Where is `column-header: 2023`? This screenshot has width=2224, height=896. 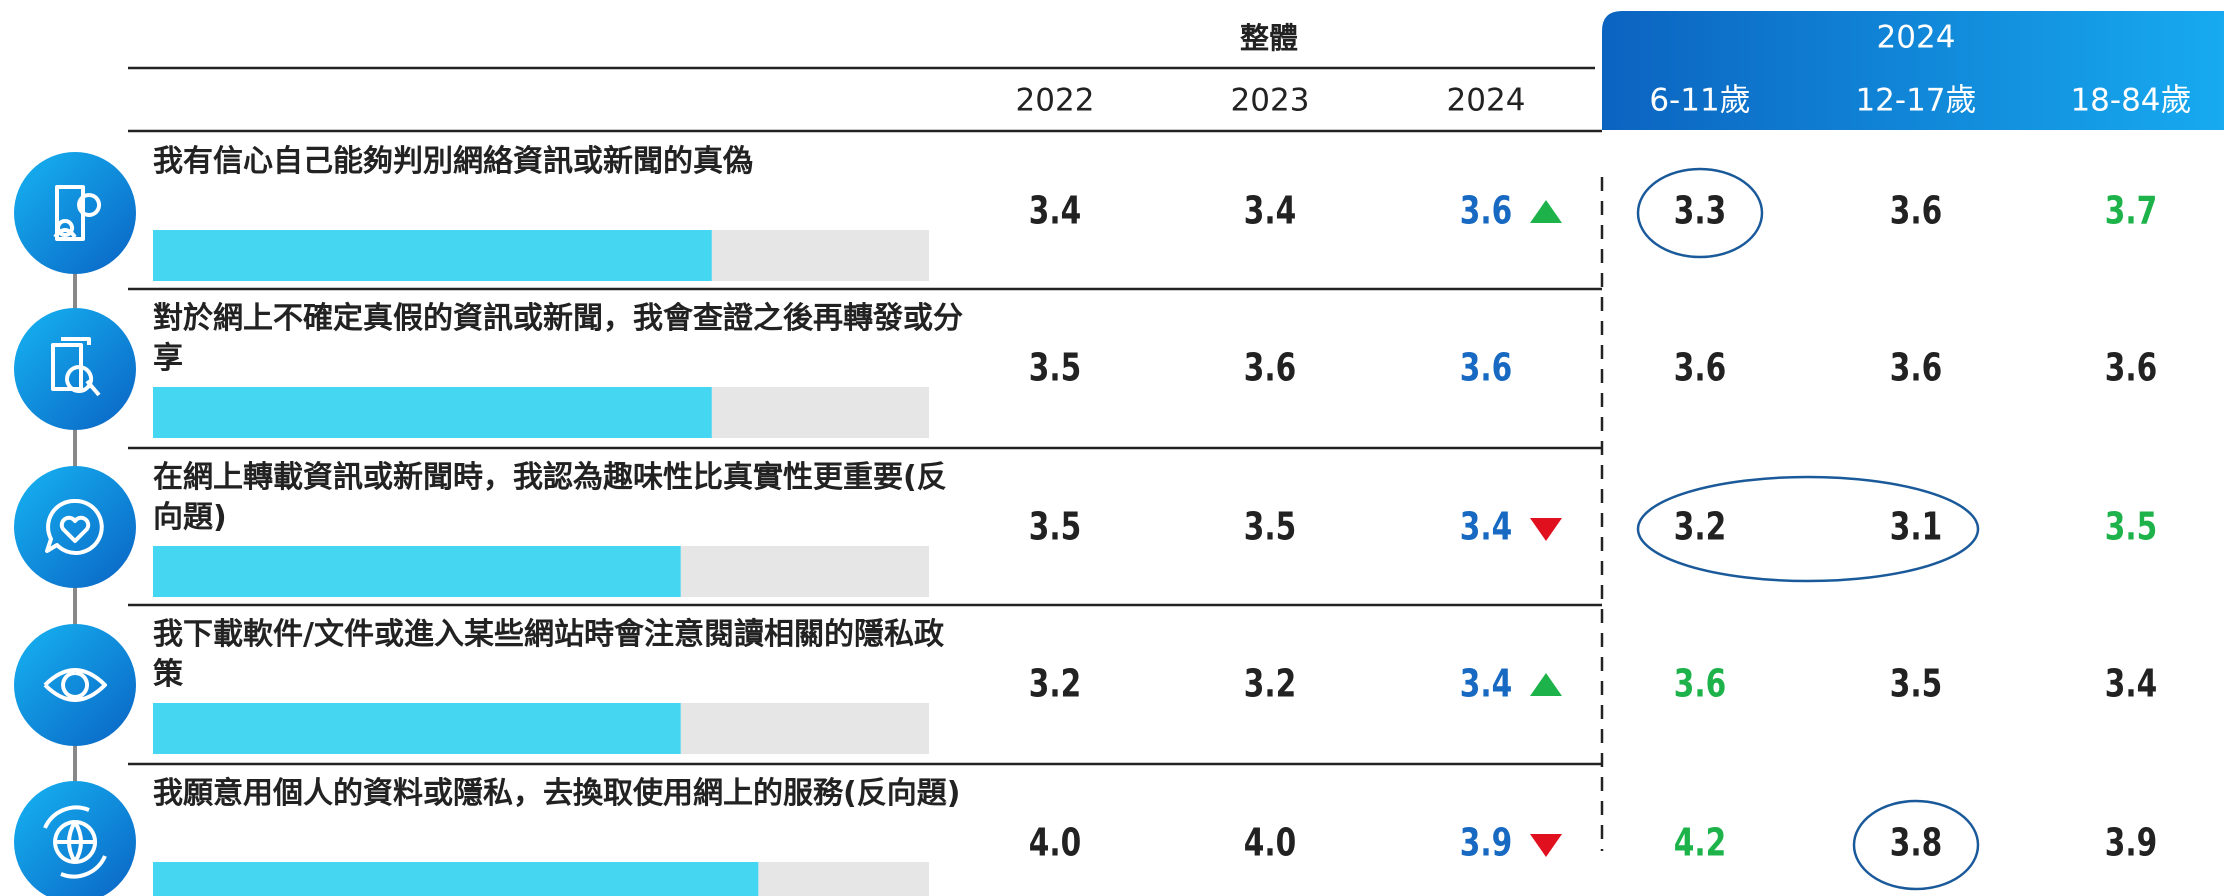 column-header: 2023 is located at coordinates (1270, 101).